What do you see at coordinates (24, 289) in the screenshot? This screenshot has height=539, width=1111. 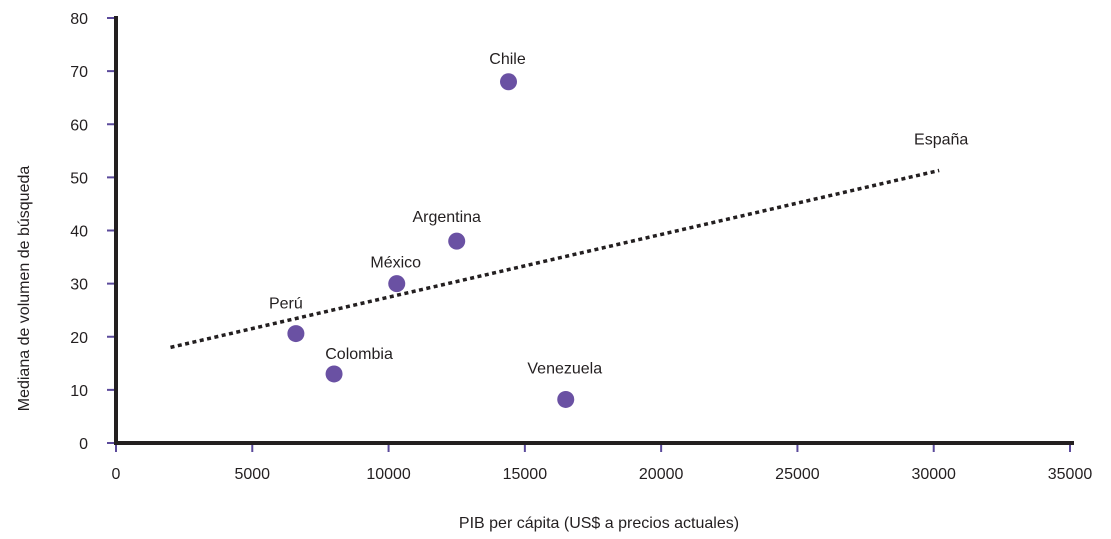 I see `y-axis-title: Mediana de volumen de búsqueda` at bounding box center [24, 289].